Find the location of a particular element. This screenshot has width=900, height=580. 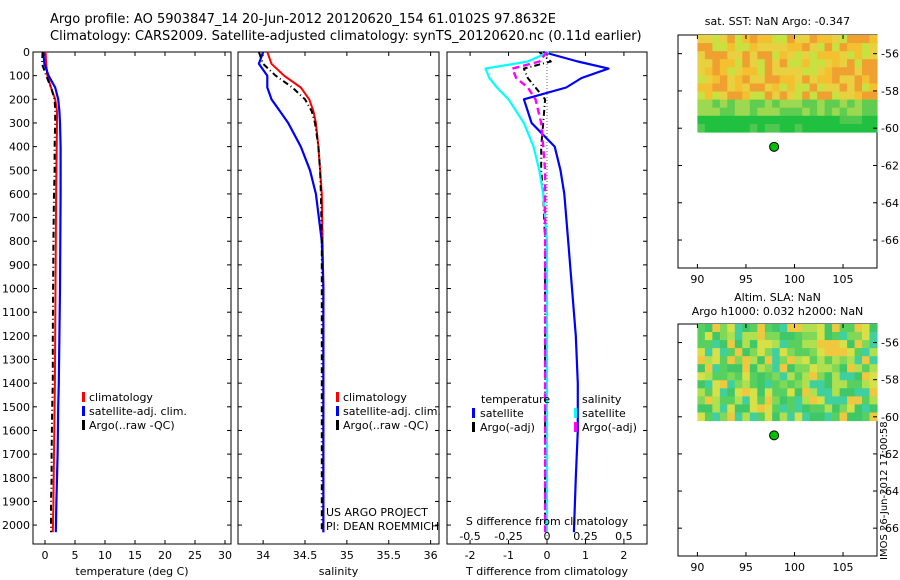

salinity-profile-legend-label: climatology is located at coordinates (375, 397).